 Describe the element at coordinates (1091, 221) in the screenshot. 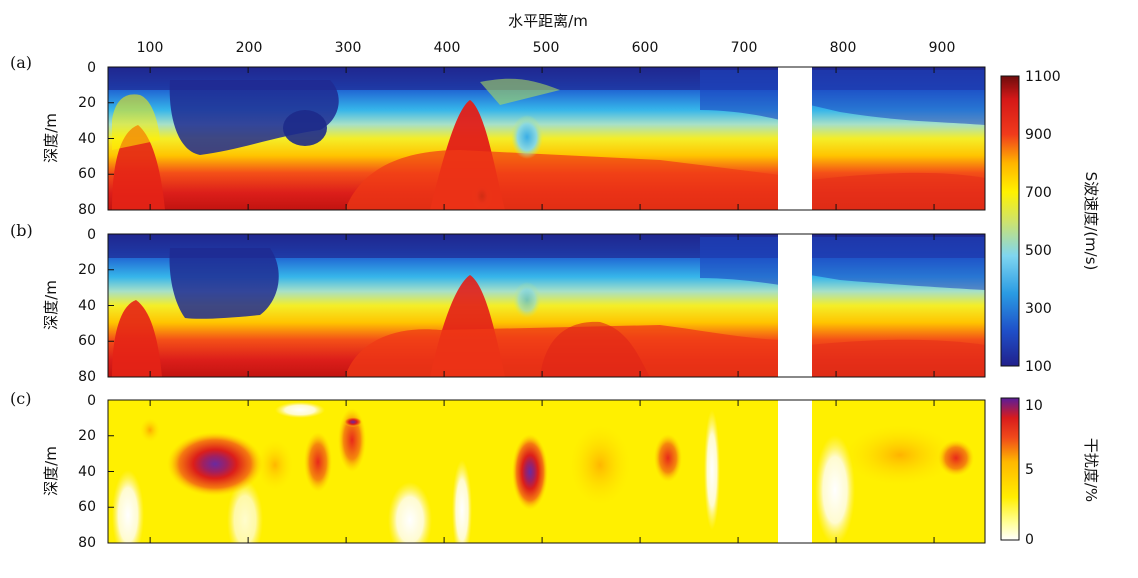

I see `colorbar-label: S波速度/(m/s)` at that location.